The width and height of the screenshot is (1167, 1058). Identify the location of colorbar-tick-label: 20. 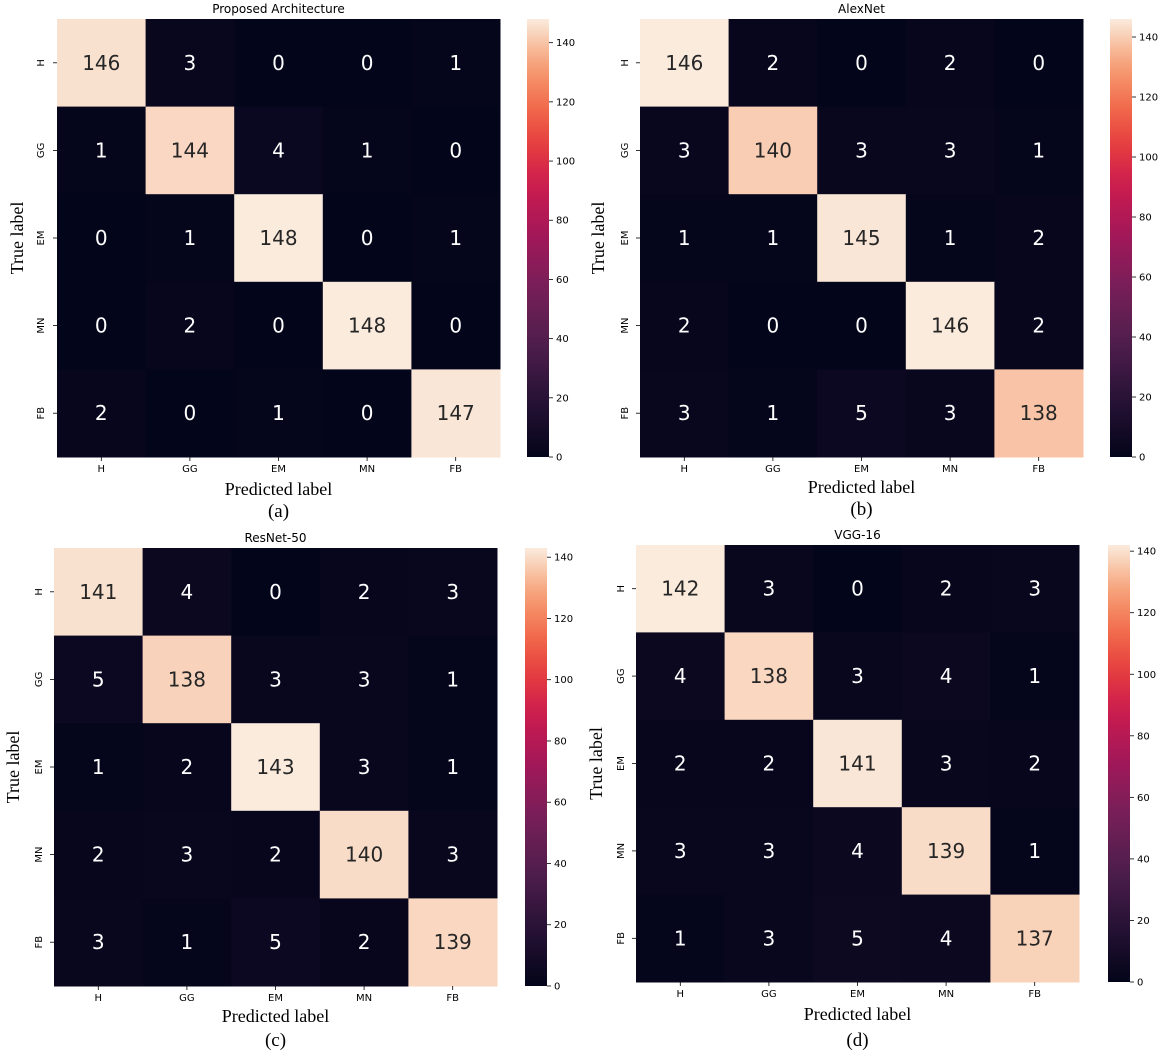
(1145, 398).